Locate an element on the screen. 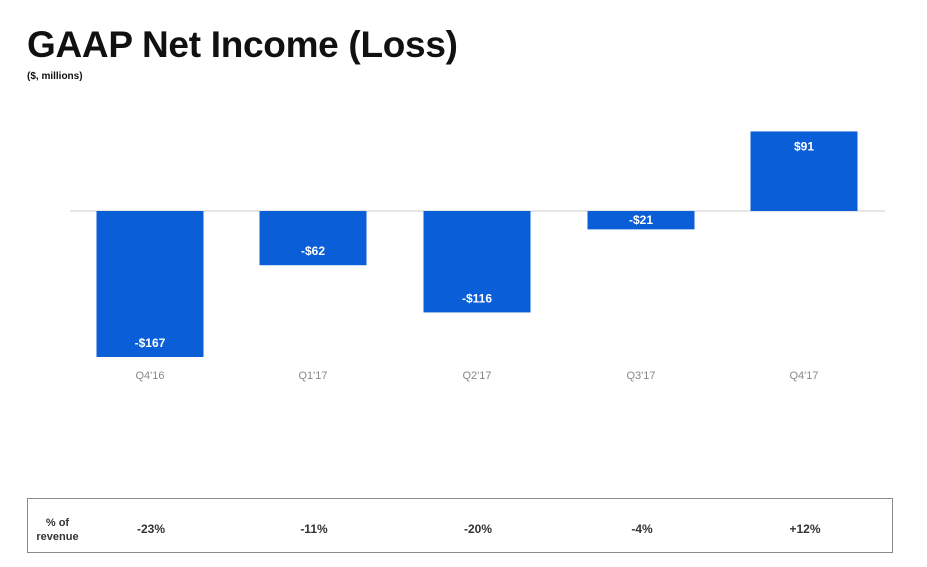 This screenshot has width=927, height=567. x-tick-label-q2-17: Q2'17 is located at coordinates (476, 376).